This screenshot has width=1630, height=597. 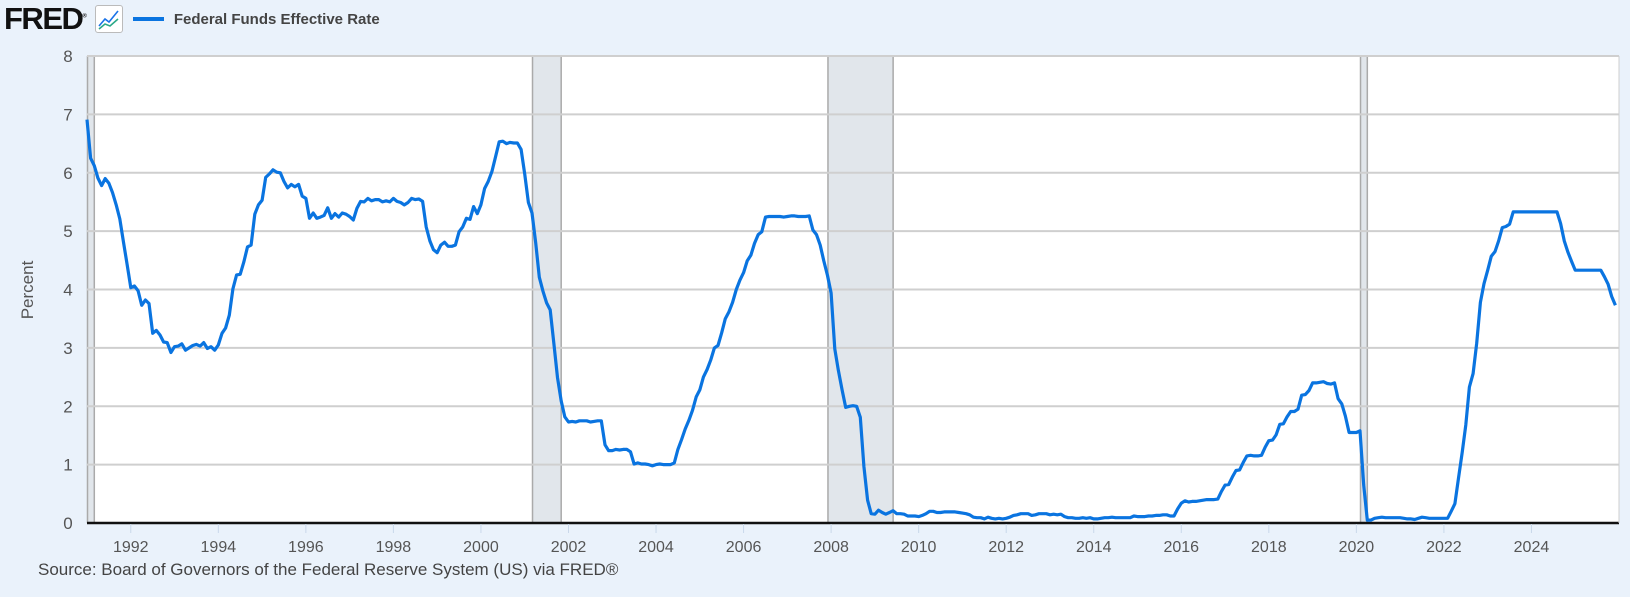 I want to click on x-tick-label: 2020, so click(x=1357, y=547).